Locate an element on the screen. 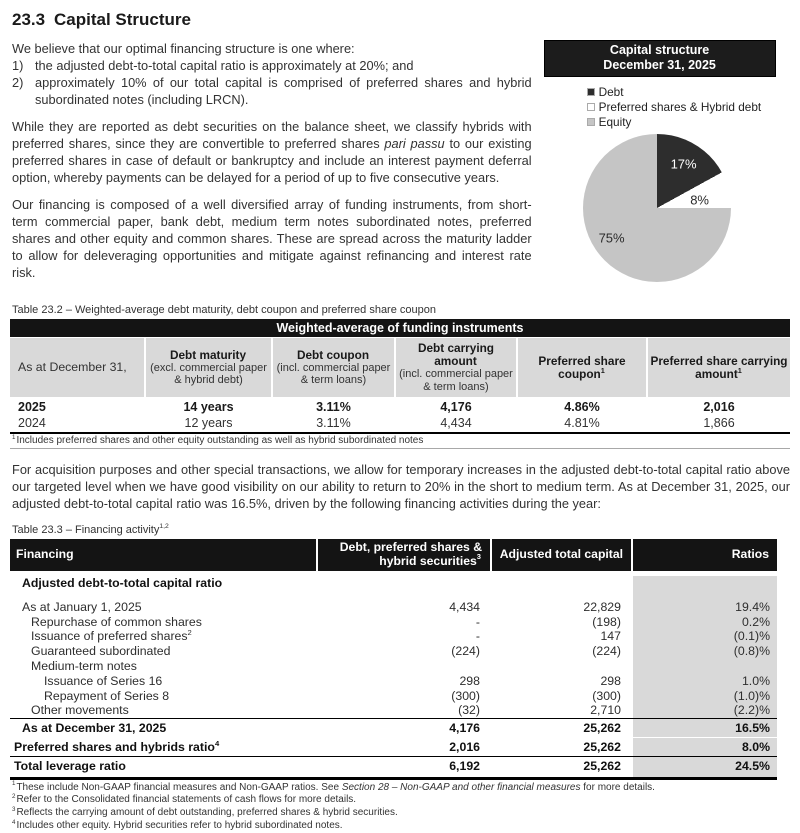  table-cell: 2,710 is located at coordinates (605, 710).